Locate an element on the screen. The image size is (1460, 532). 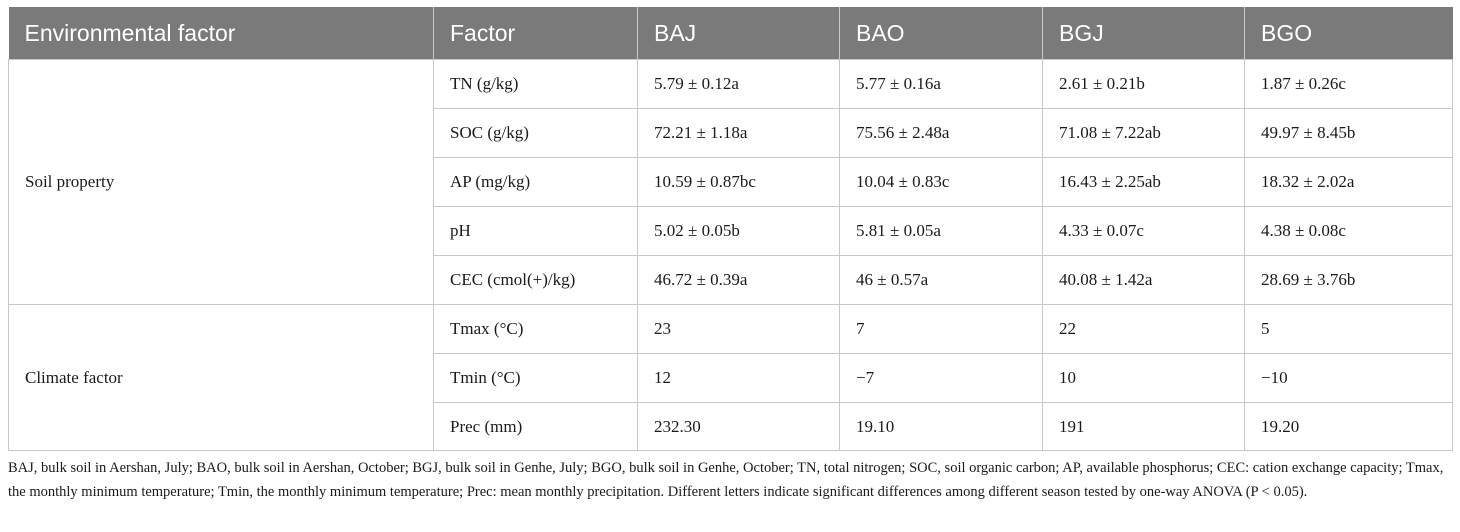
value-cell: 49.97 ± 8.45b is located at coordinates (1348, 133).